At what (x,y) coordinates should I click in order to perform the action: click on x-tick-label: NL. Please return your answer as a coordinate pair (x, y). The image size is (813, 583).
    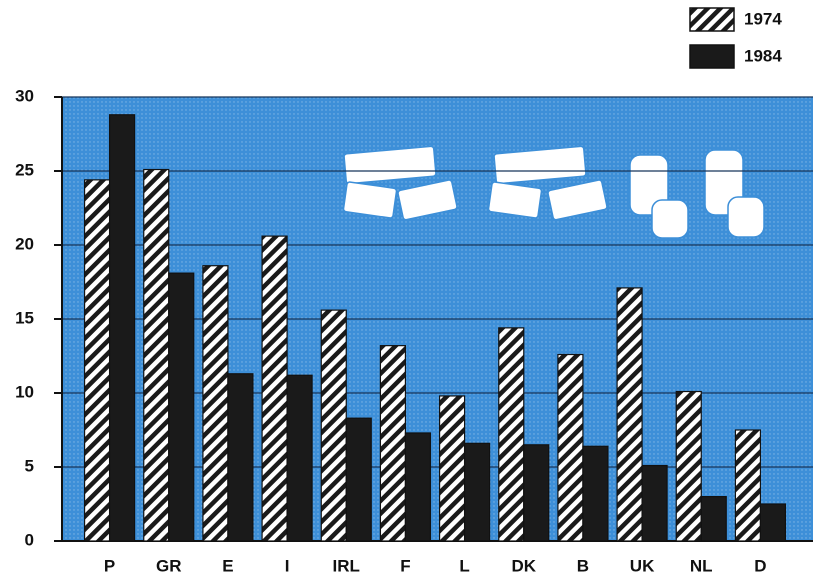
    Looking at the image, I should click on (701, 565).